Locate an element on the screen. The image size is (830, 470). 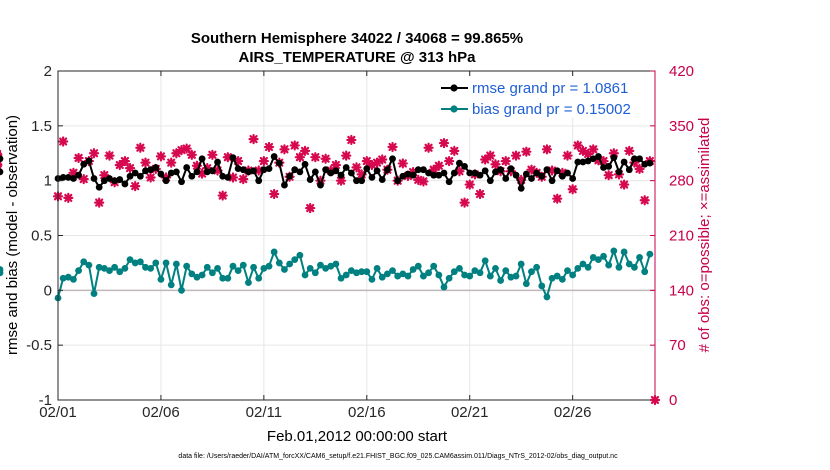
obs-zero-edge-marker is located at coordinates (655, 400).